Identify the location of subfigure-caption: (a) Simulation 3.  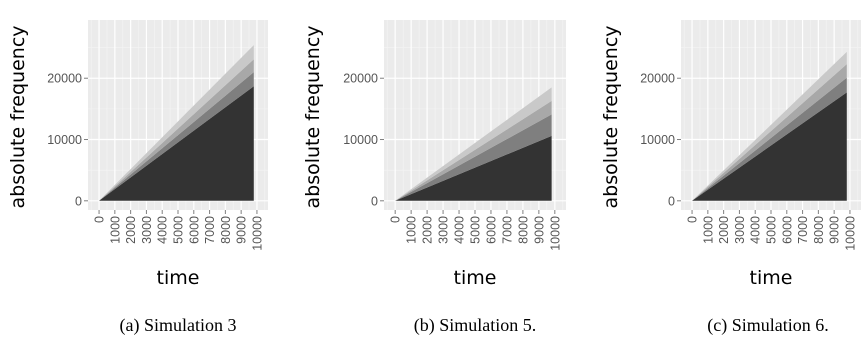
(178, 325).